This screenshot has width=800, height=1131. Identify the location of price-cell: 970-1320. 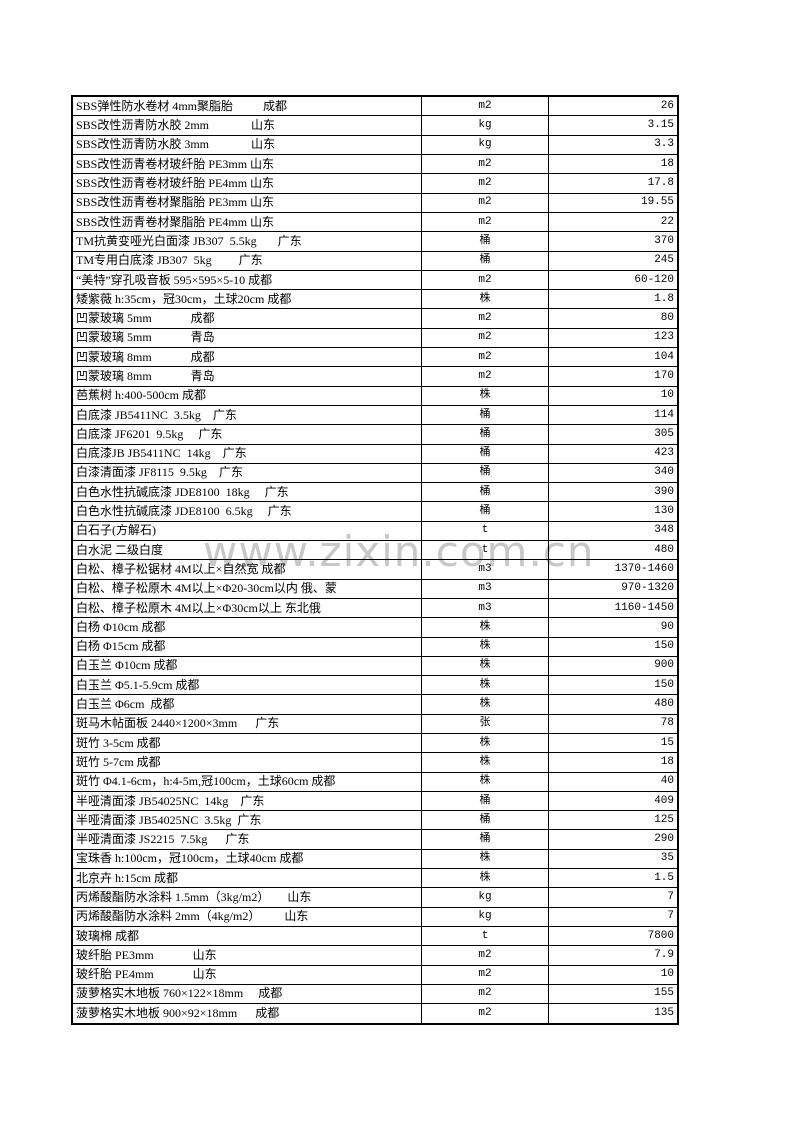
(613, 588).